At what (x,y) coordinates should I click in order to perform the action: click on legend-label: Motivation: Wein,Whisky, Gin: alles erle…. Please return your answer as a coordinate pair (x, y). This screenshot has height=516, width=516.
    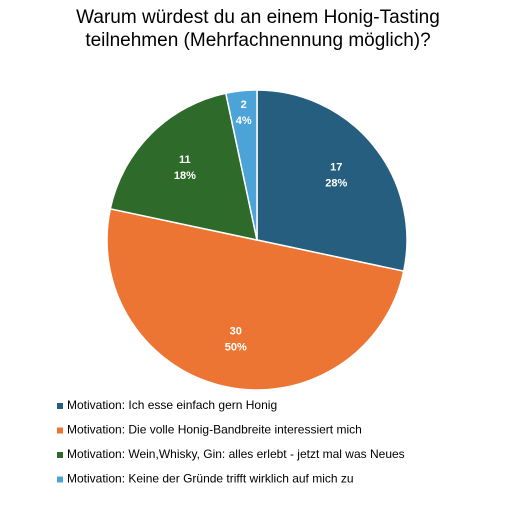
    Looking at the image, I should click on (236, 454).